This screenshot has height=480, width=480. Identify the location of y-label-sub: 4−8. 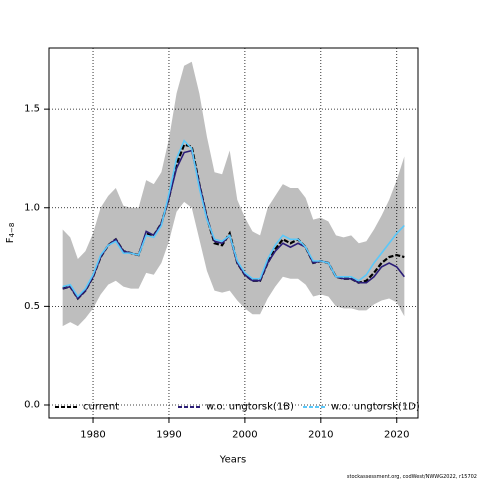
(12, 230).